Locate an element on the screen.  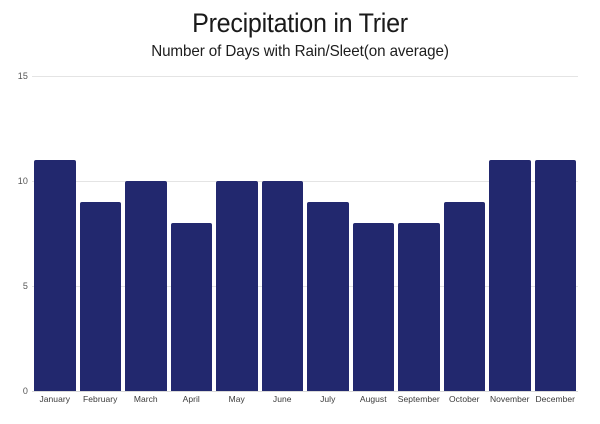
y-axis: 0 5 10 15 is located at coordinates (14, 234).